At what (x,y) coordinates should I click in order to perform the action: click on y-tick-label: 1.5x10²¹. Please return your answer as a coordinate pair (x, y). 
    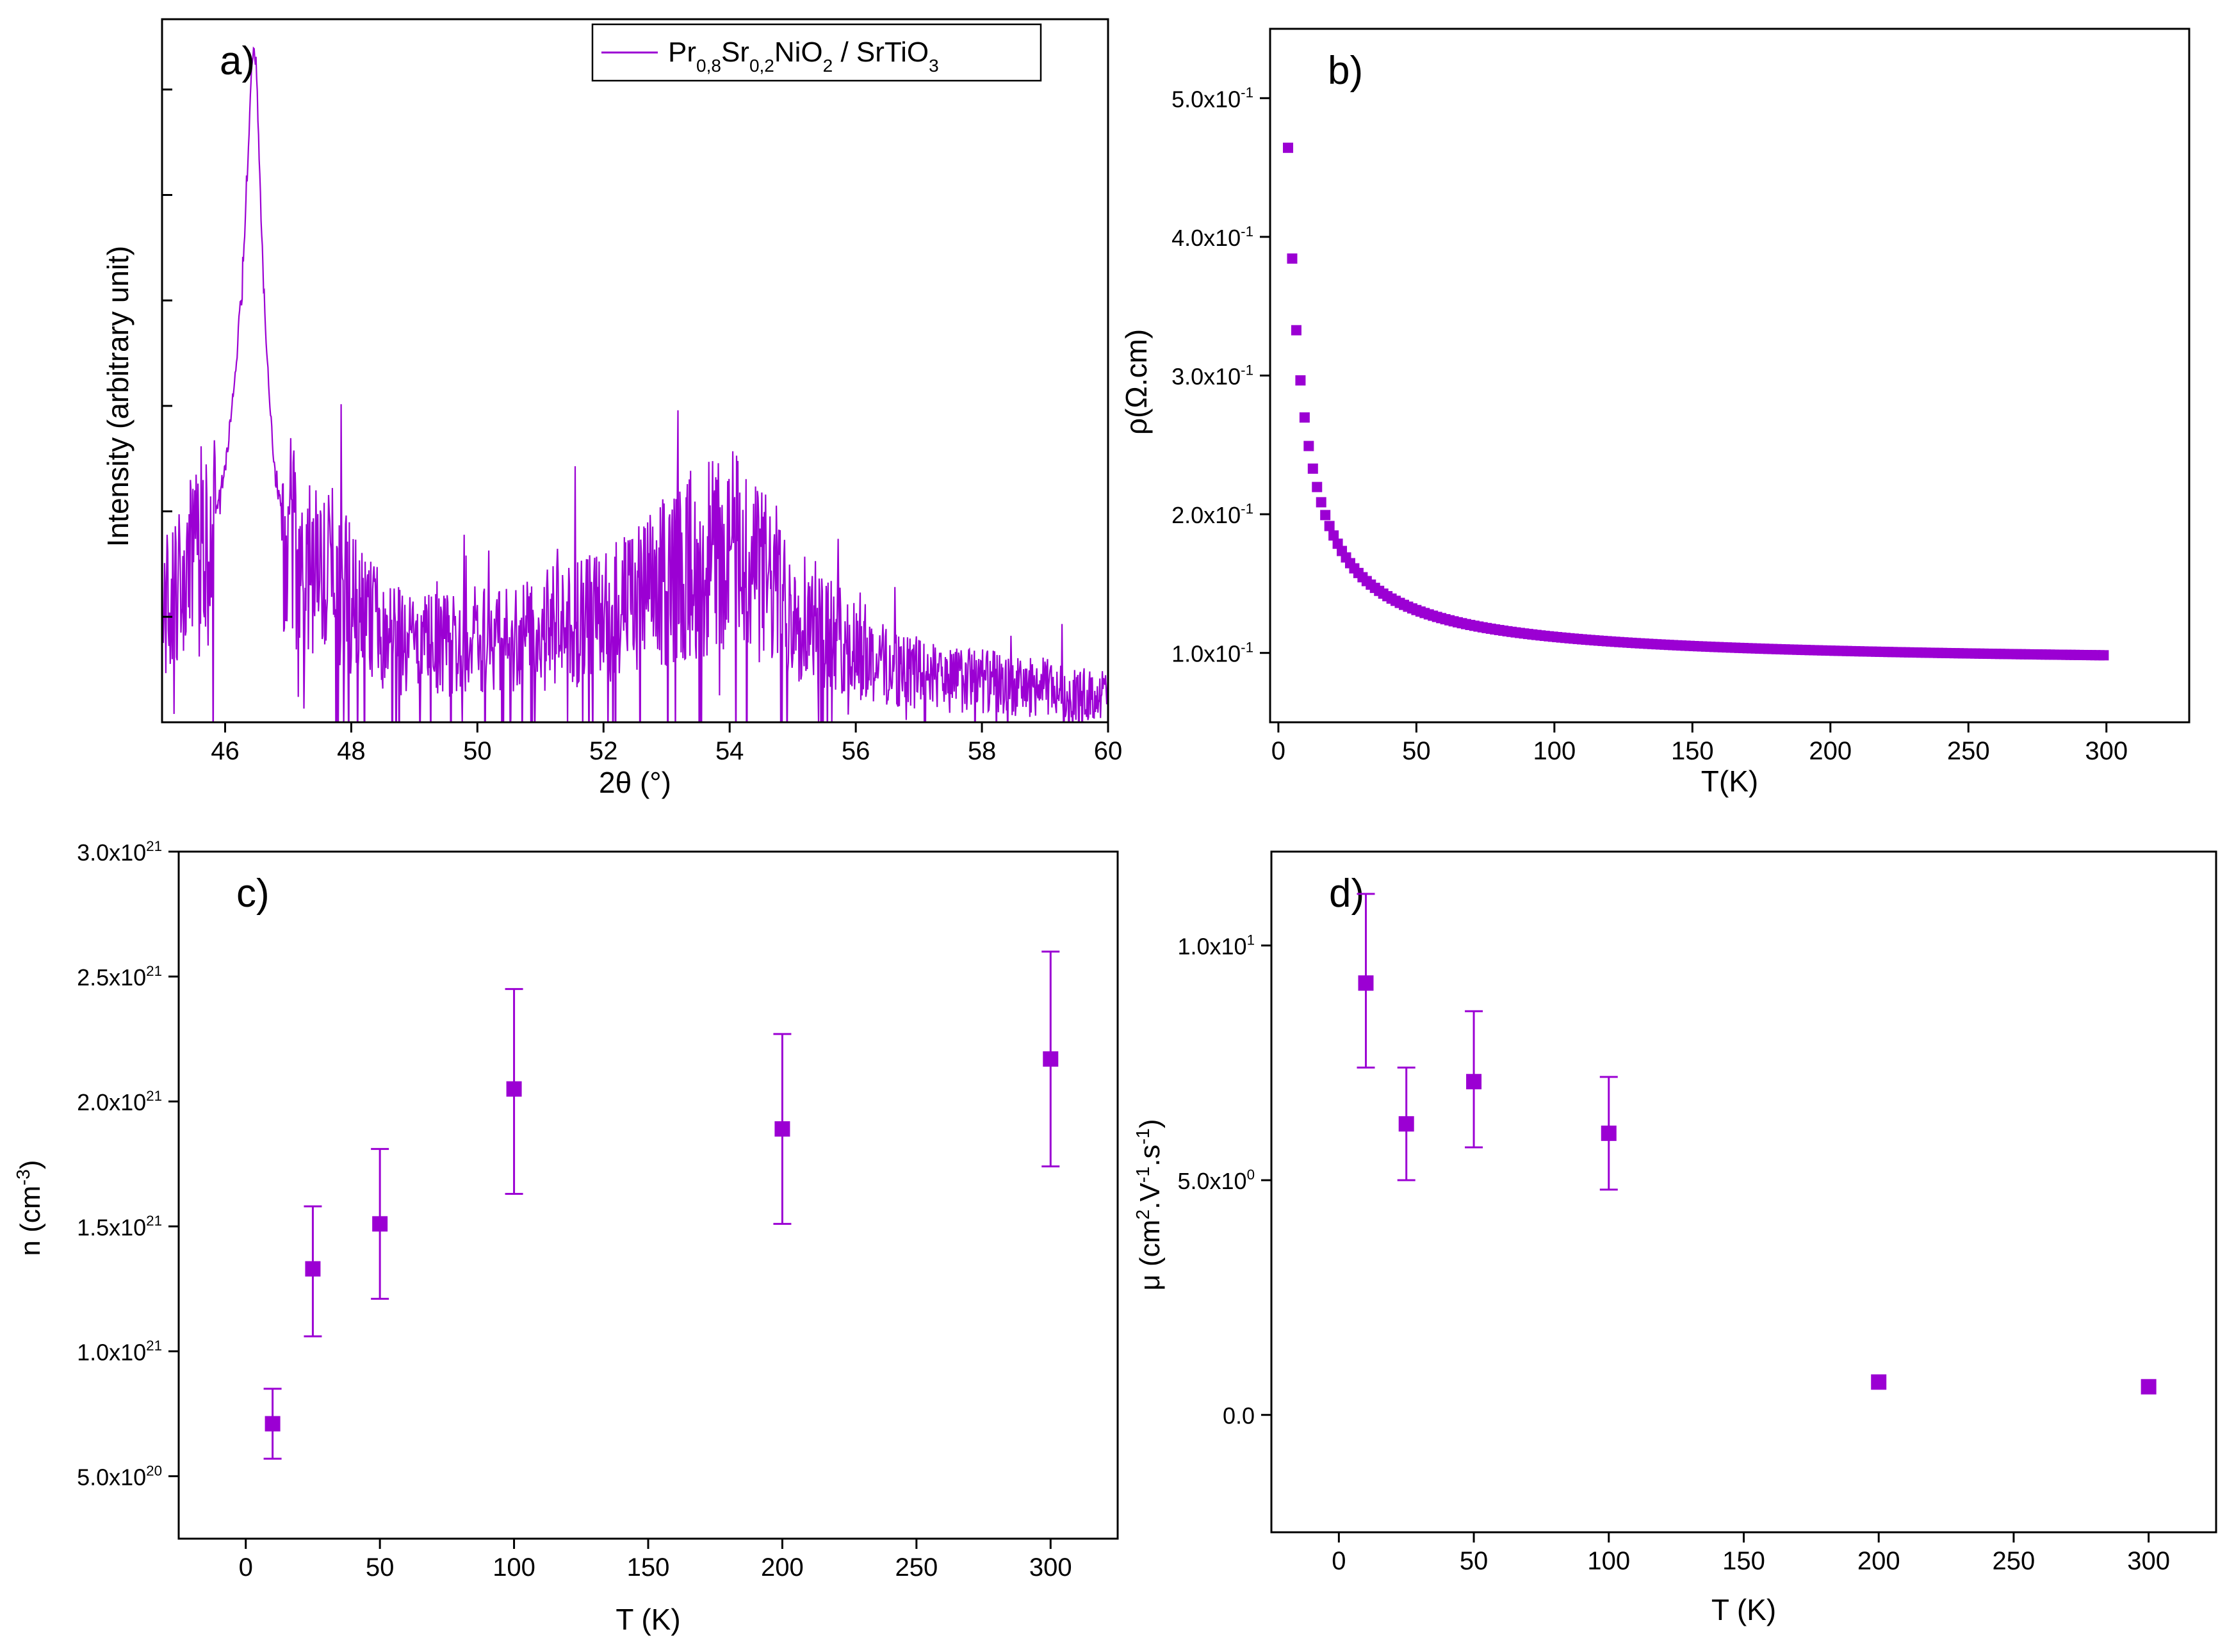
    Looking at the image, I should click on (119, 1227).